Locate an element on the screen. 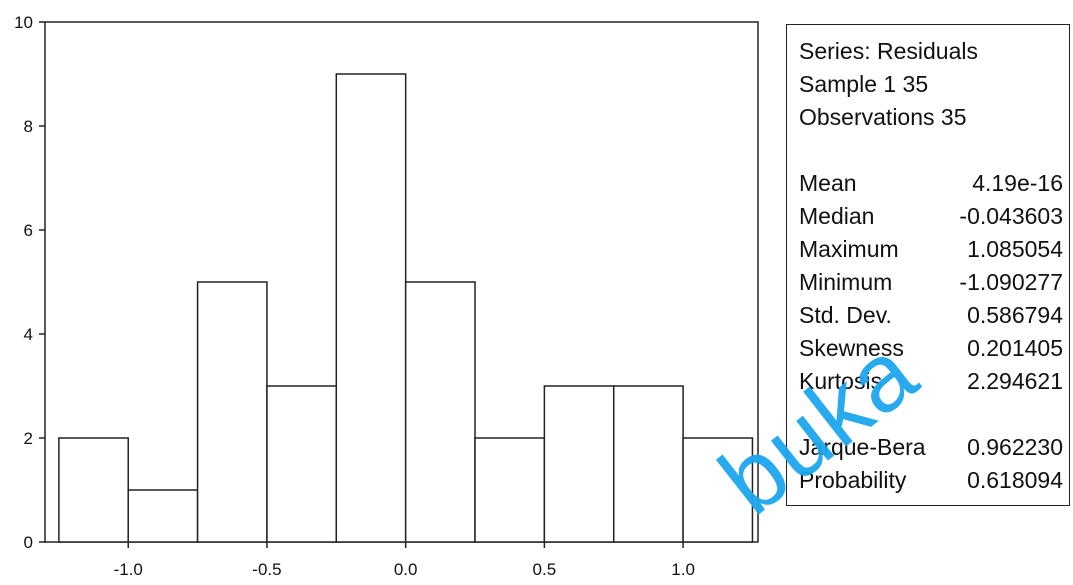 The width and height of the screenshot is (1073, 585). y-tick-label: 8 is located at coordinates (28, 126).